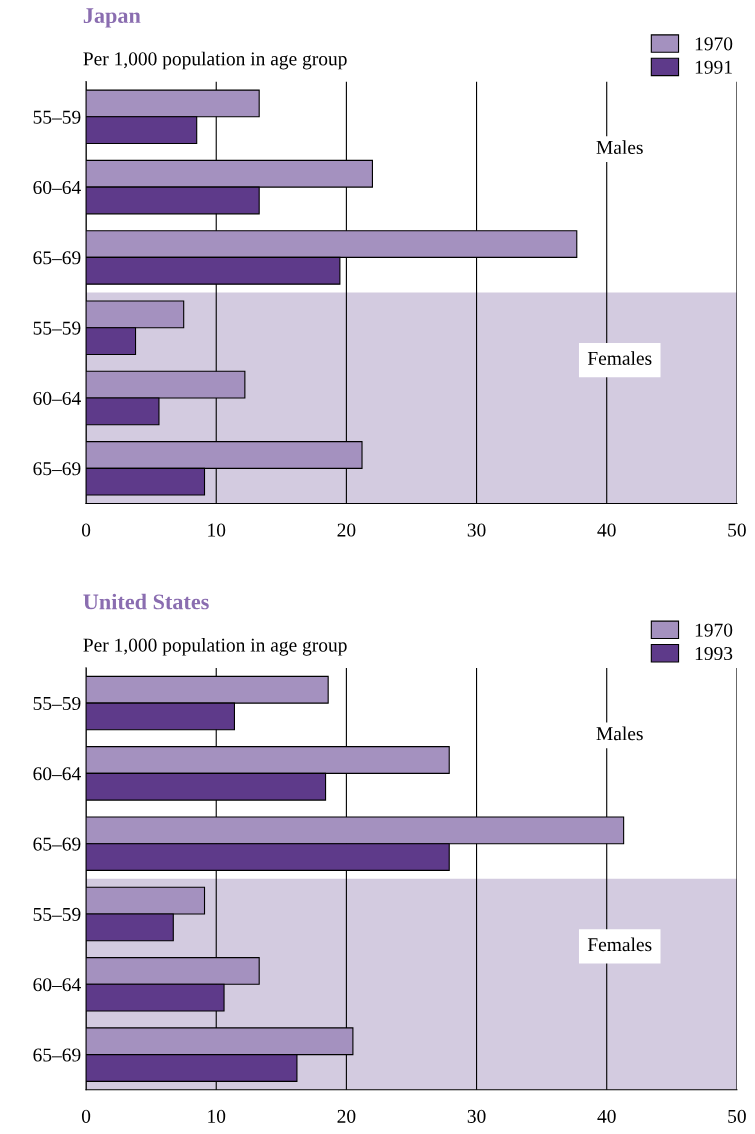 The height and width of the screenshot is (1134, 755). What do you see at coordinates (112, 18) in the screenshot?
I see `chart-title: Japan` at bounding box center [112, 18].